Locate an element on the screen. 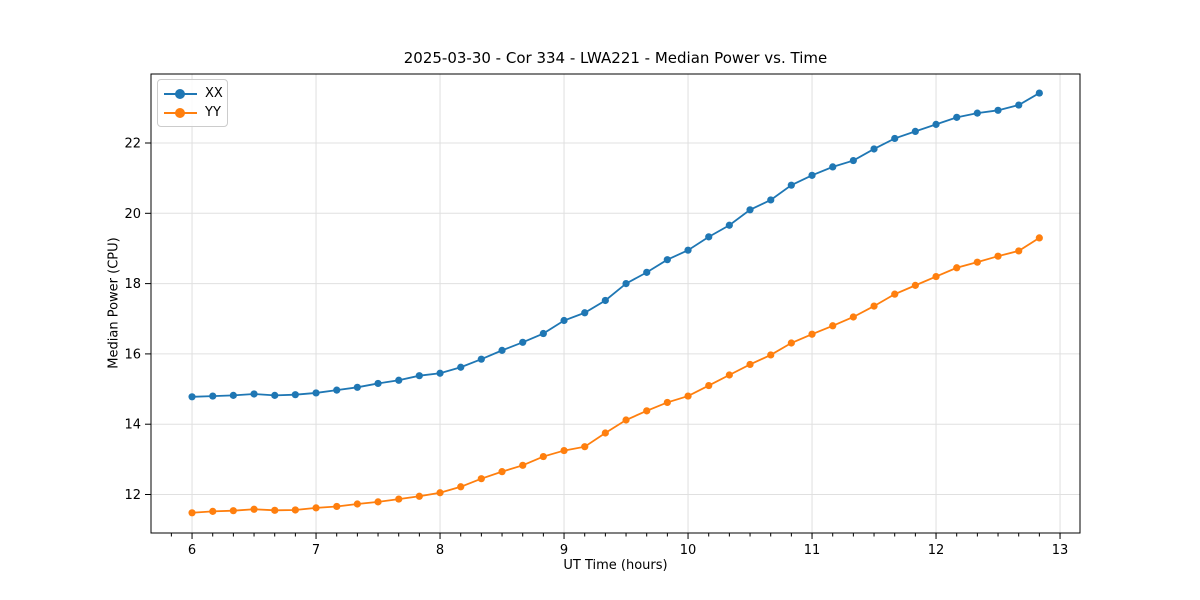  y-tick-label: 22 is located at coordinates (132, 144).